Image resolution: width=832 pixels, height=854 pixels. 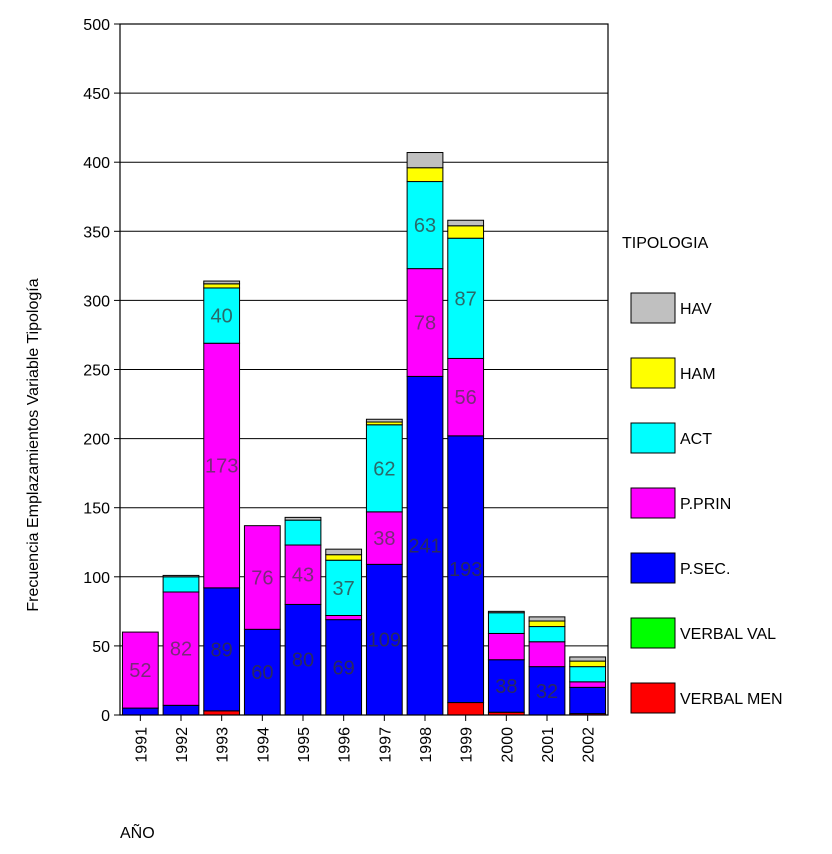 I want to click on x-tick-label: 1997, so click(x=385, y=745).